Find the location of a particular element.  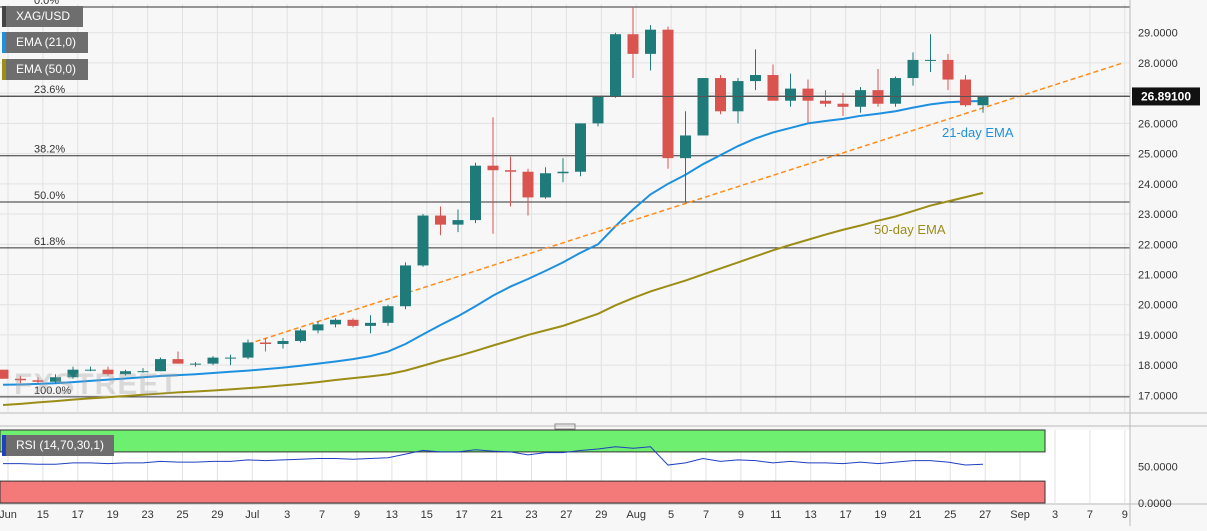

y-tick-label: 29.0000 is located at coordinates (1158, 34).